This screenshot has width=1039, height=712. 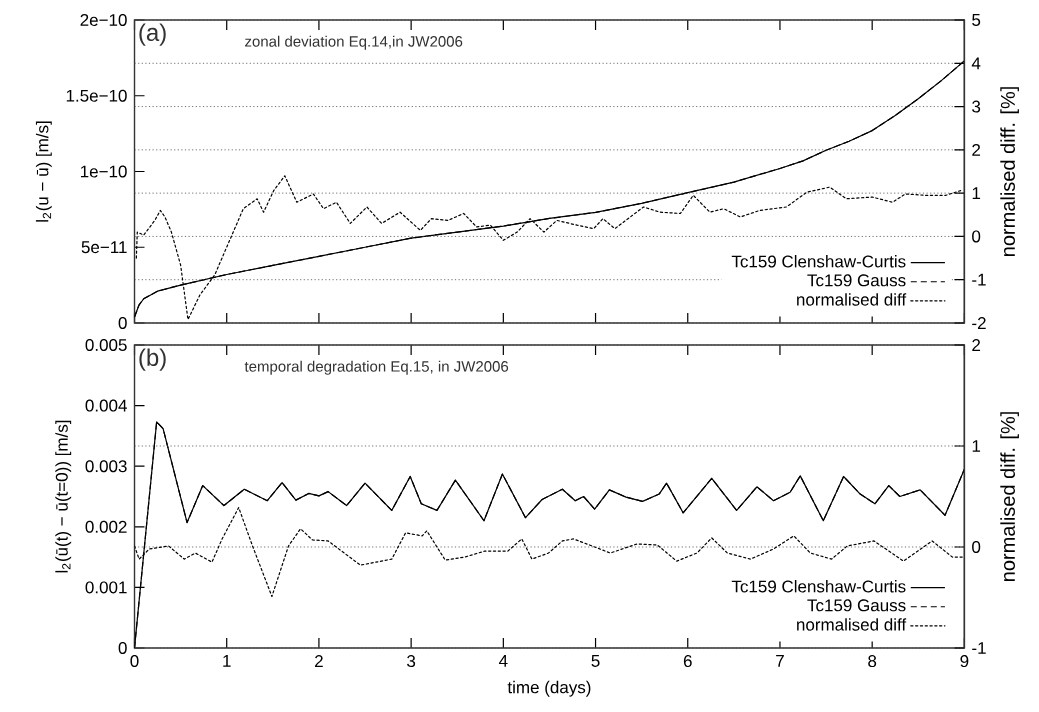 I want to click on y-axis-title: l$_{2}$(u − ū) [m/s], so click(x=43, y=171).